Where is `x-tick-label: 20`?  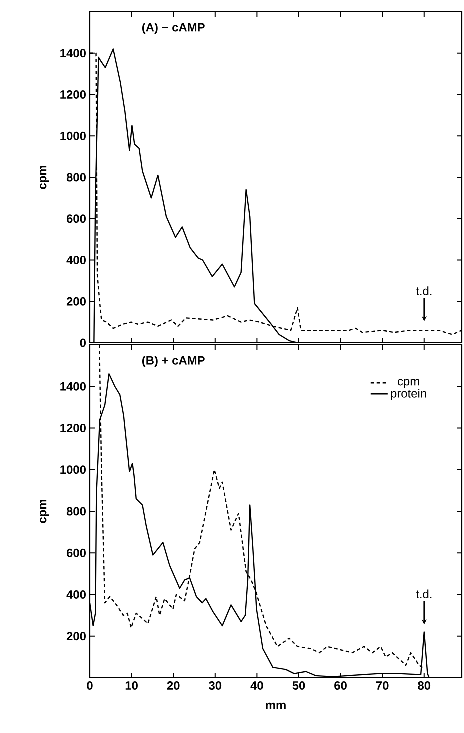 x-tick-label: 20 is located at coordinates (173, 686).